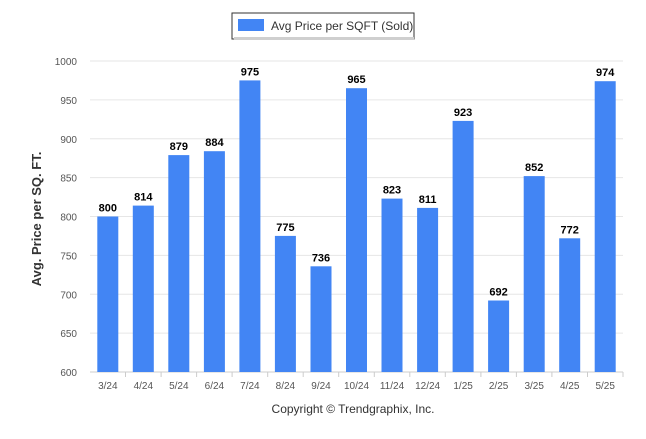  Describe the element at coordinates (285, 228) in the screenshot. I see `data-label: 775` at that location.